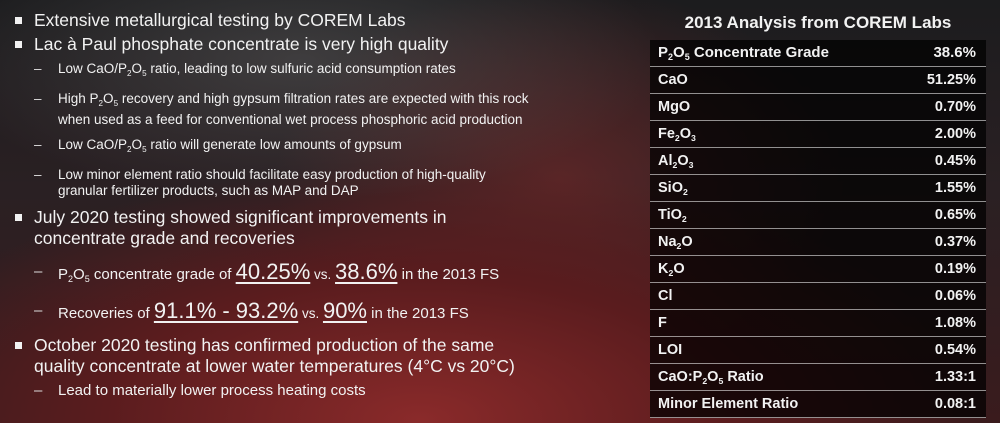 This screenshot has height=423, width=1000. I want to click on row-label: P2O5 Concentrate Grade, so click(743, 53).